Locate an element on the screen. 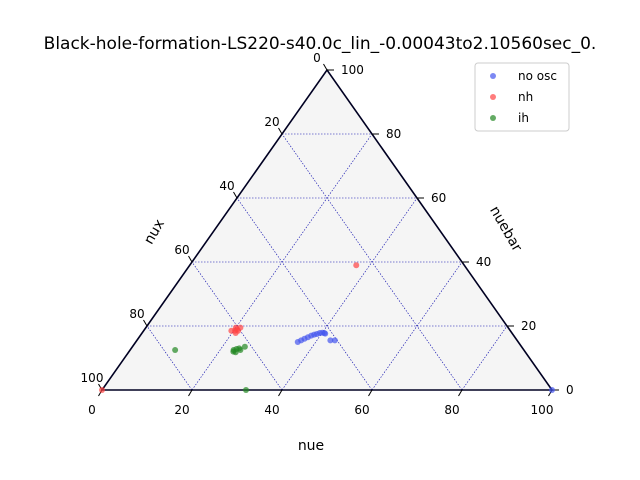 This screenshot has height=480, width=640. series-no-osc is located at coordinates (424, 361).